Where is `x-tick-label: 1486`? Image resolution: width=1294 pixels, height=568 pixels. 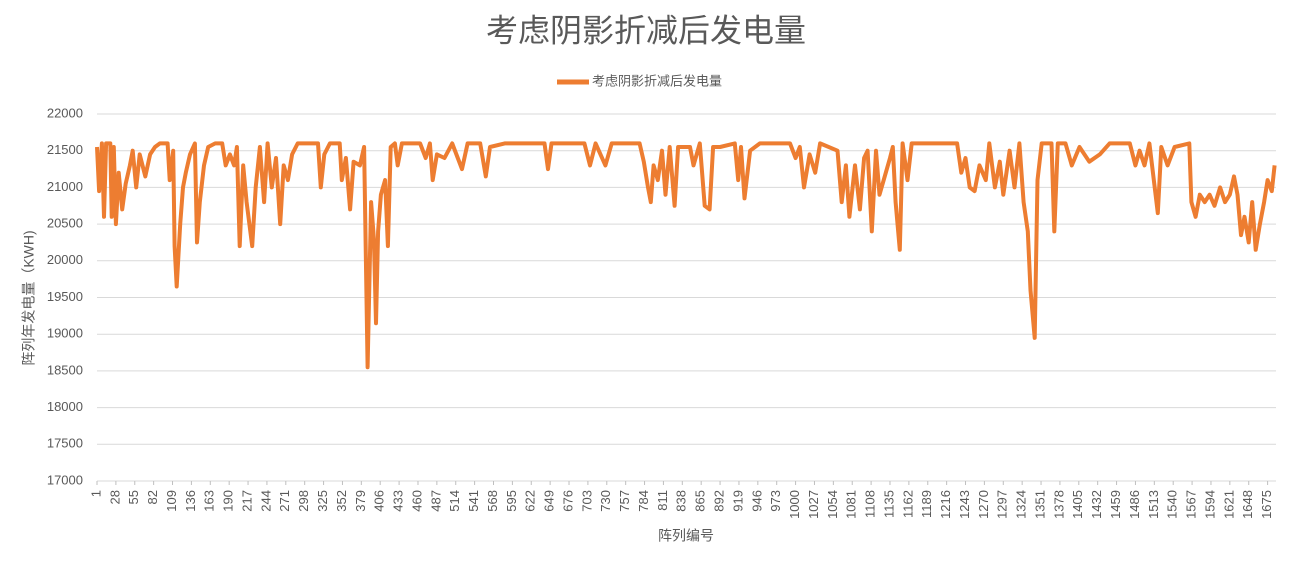 x-tick-label: 1486 is located at coordinates (1134, 504).